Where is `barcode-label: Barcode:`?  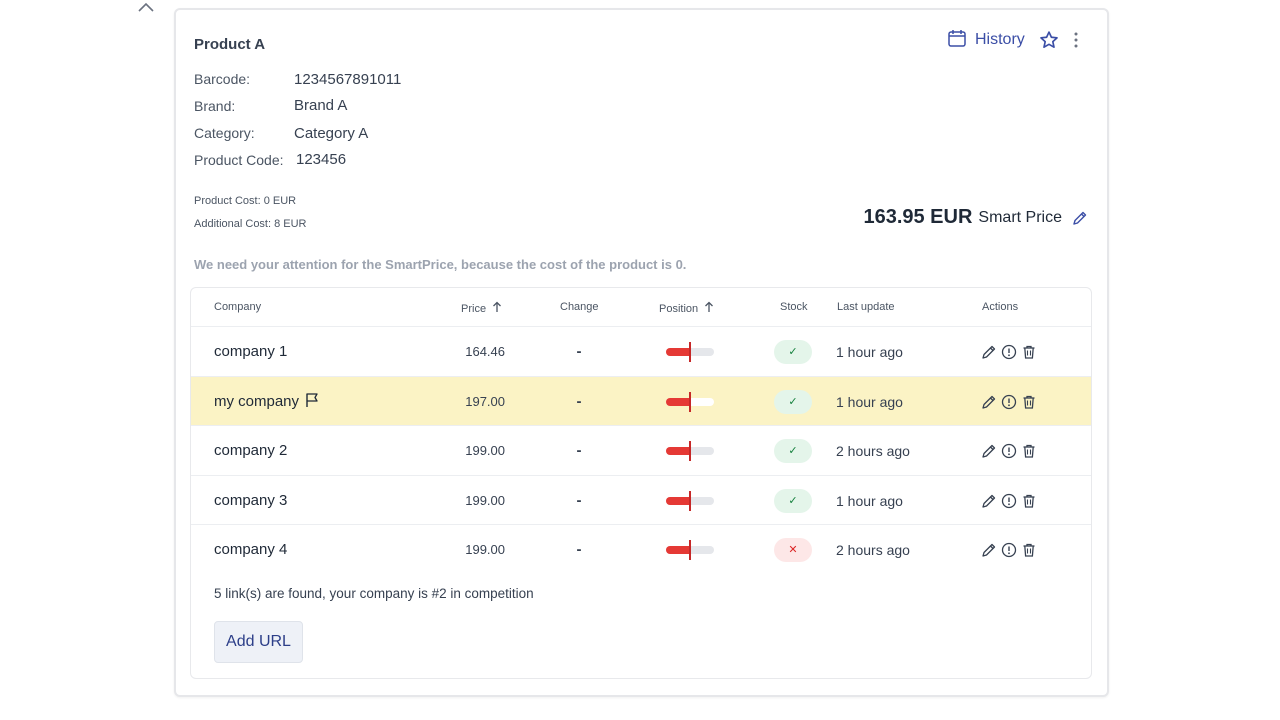 barcode-label: Barcode: is located at coordinates (222, 79).